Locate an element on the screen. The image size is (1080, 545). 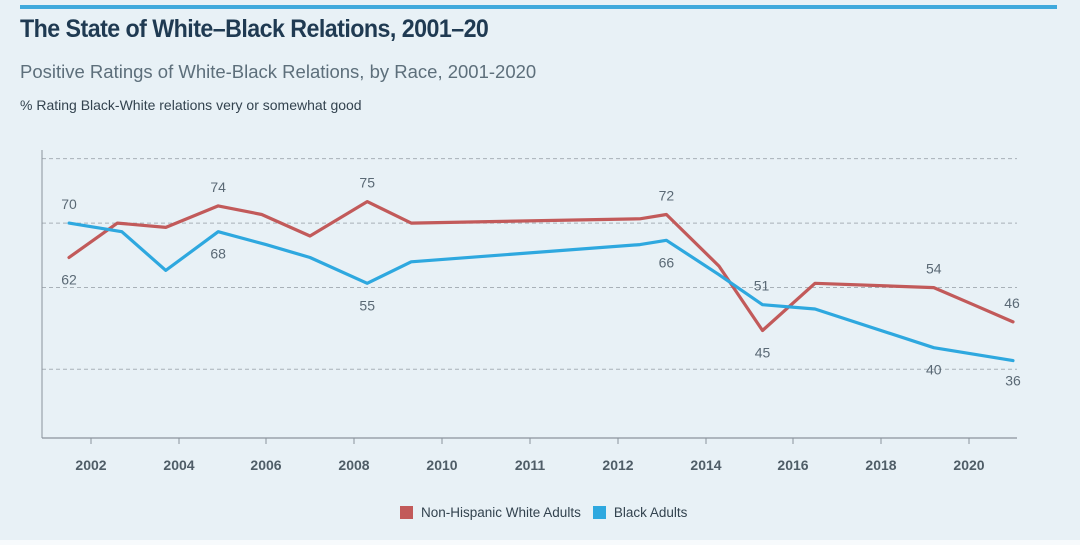
data-label-black-13: 40 is located at coordinates (934, 370).